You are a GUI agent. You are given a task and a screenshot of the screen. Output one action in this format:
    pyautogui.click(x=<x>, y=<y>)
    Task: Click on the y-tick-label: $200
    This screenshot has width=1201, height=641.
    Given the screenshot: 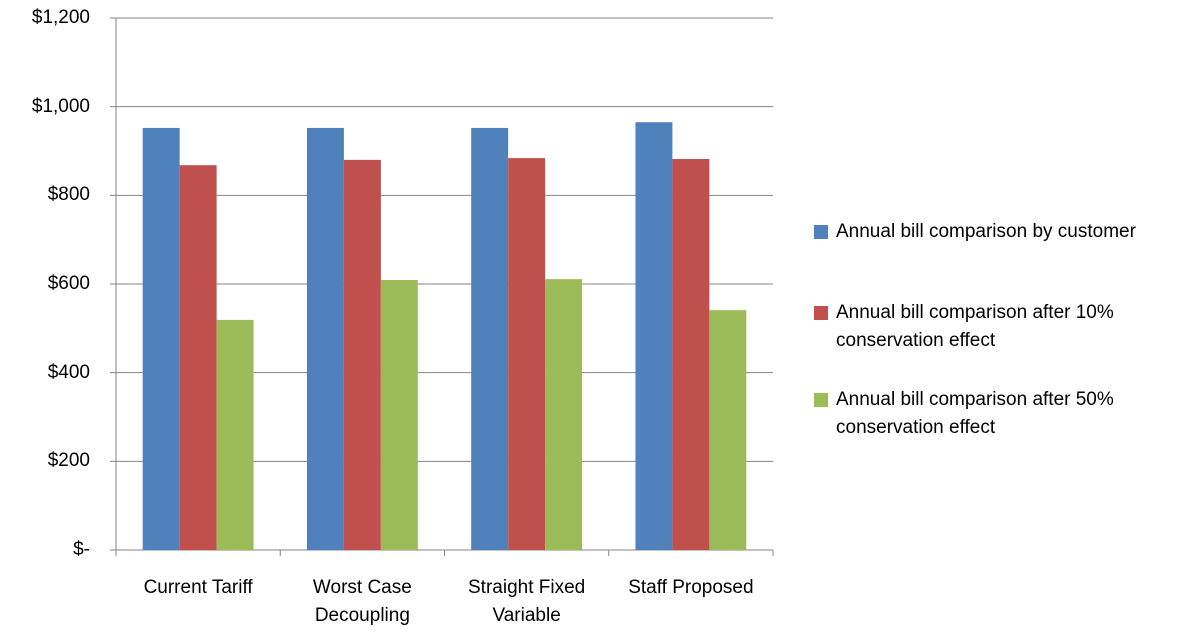 What is the action you would take?
    pyautogui.click(x=68, y=461)
    